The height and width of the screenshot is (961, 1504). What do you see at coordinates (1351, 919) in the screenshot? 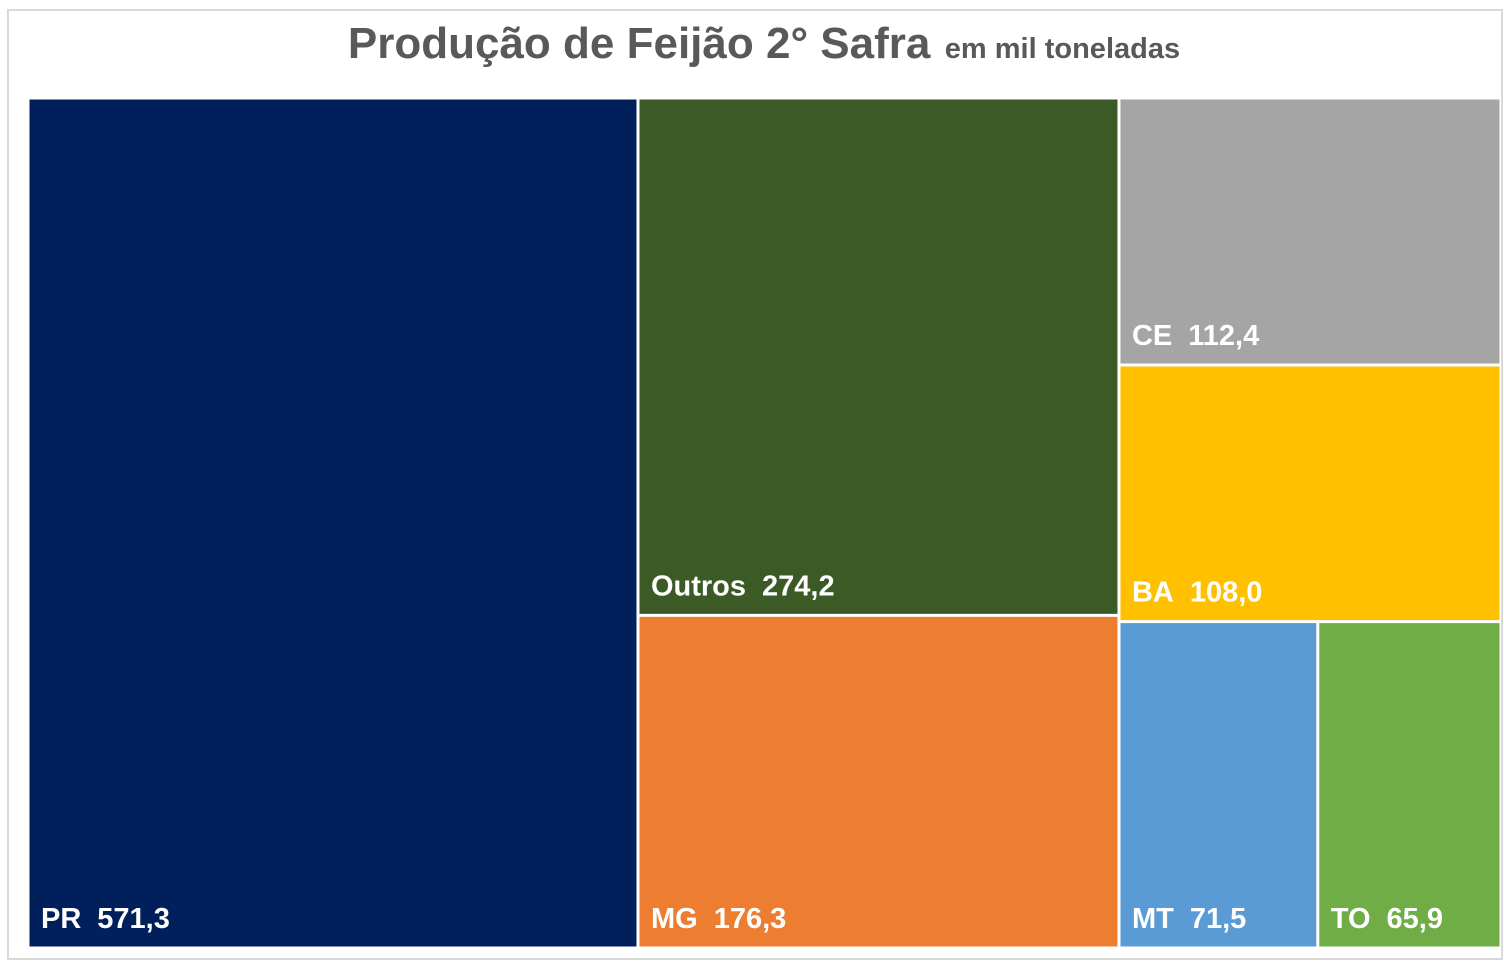
I see `tile-name: TO` at bounding box center [1351, 919].